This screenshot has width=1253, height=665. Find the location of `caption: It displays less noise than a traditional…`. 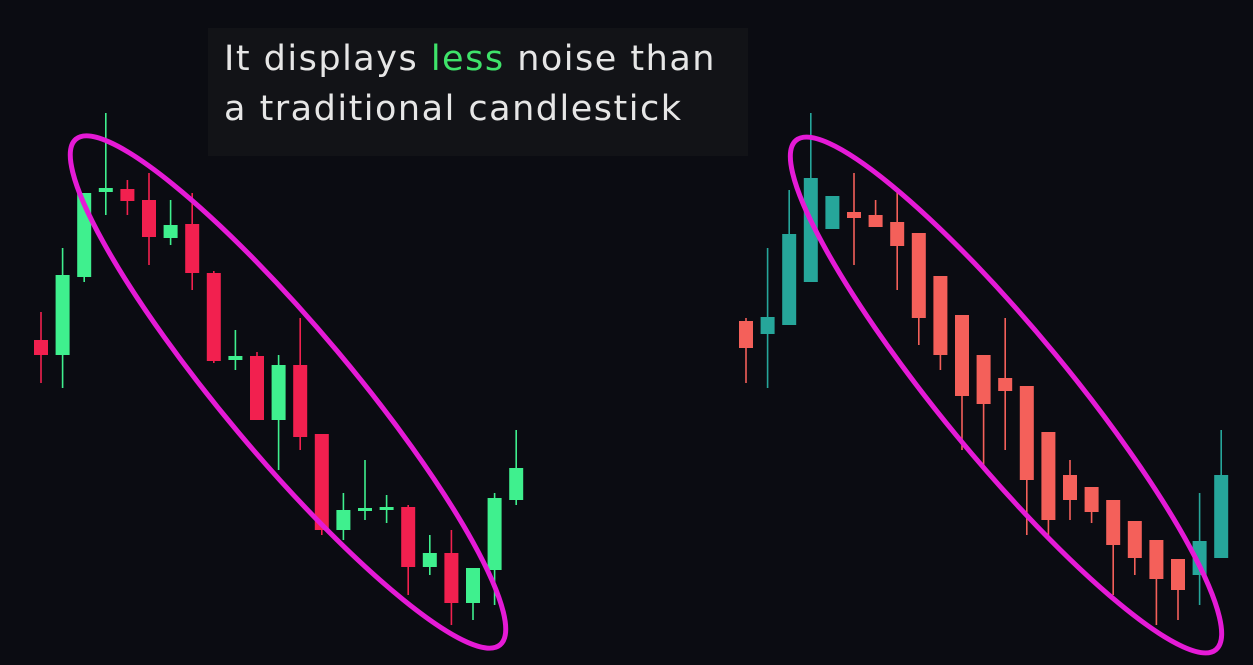

caption: It displays less noise than a traditional… is located at coordinates (478, 92).